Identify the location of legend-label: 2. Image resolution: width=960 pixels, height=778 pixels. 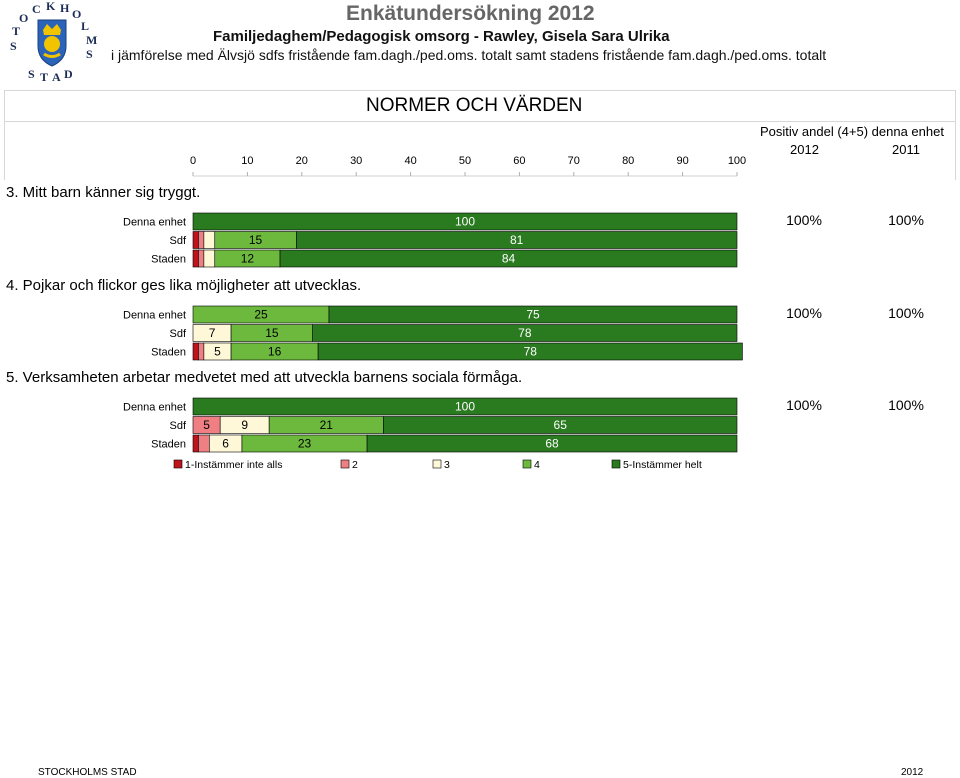
(355, 465).